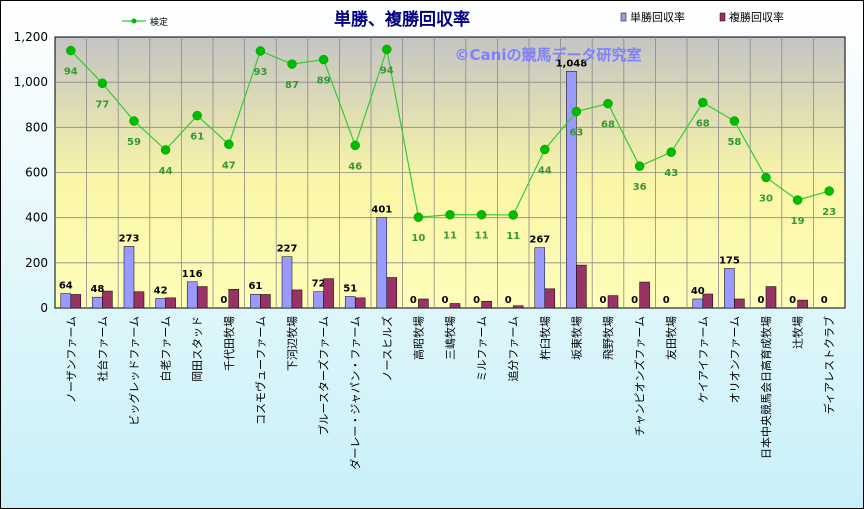 The width and height of the screenshot is (864, 509). I want to click on category-label: 追分ファーム, so click(513, 349).